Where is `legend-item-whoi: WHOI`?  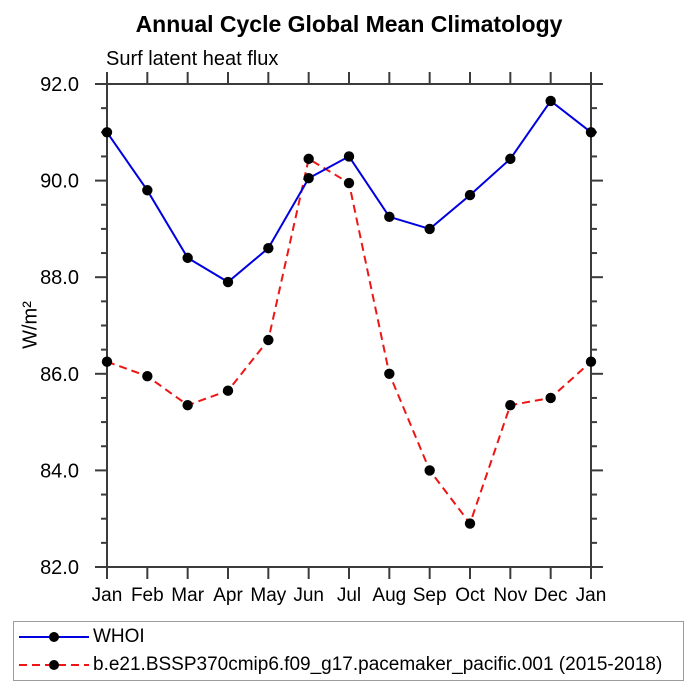 legend-item-whoi: WHOI is located at coordinates (350, 637).